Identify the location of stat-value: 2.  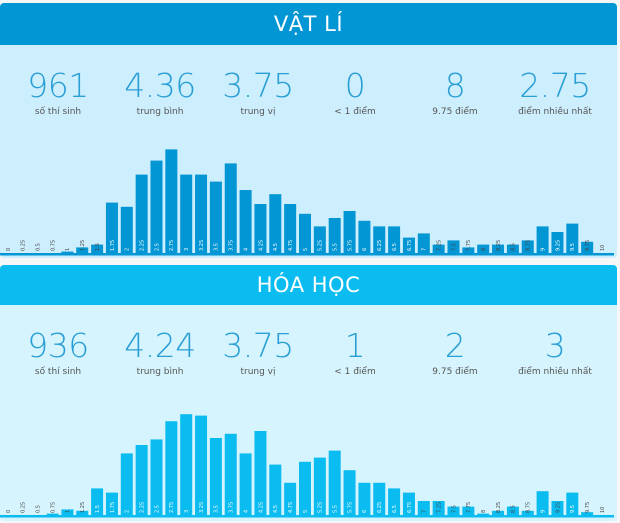
(455, 345).